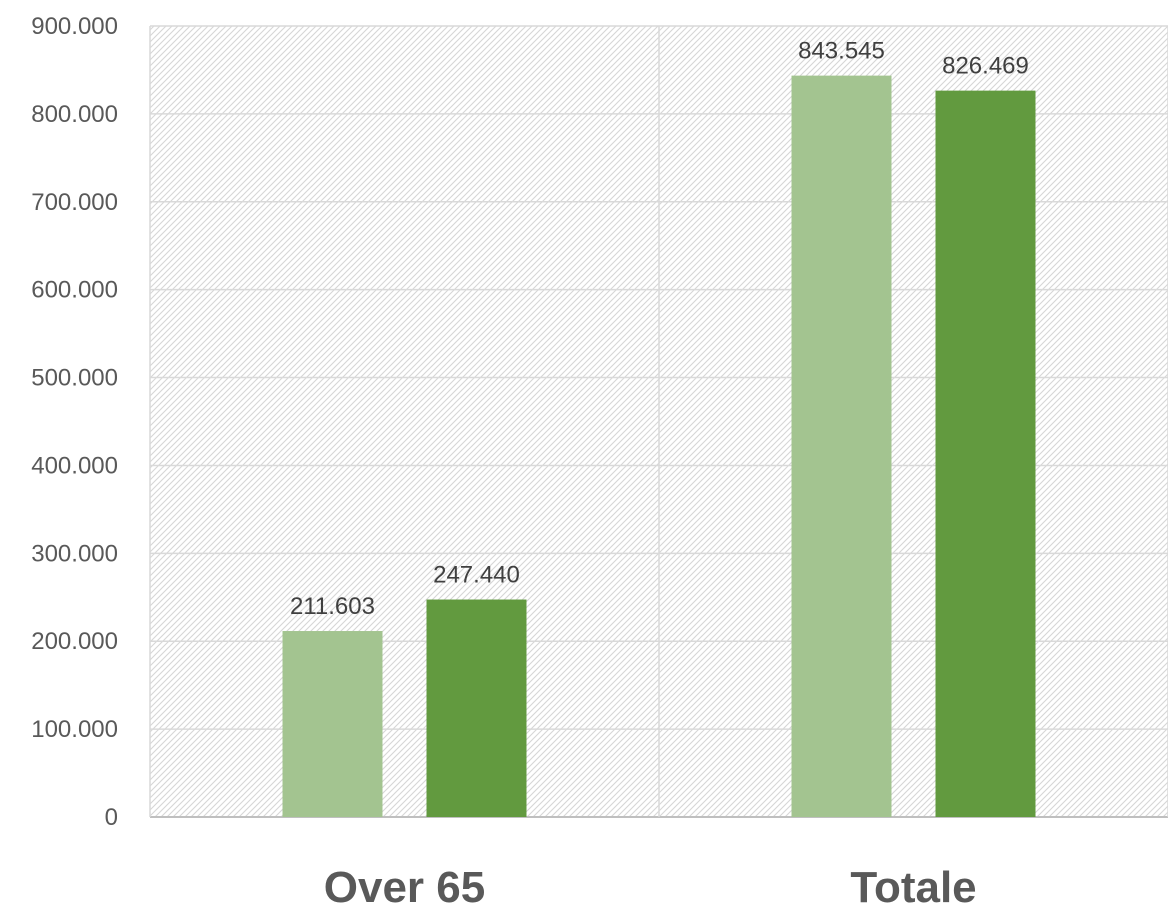 This screenshot has height=908, width=1168. What do you see at coordinates (74, 378) in the screenshot?
I see `y-tick-label: 500.000` at bounding box center [74, 378].